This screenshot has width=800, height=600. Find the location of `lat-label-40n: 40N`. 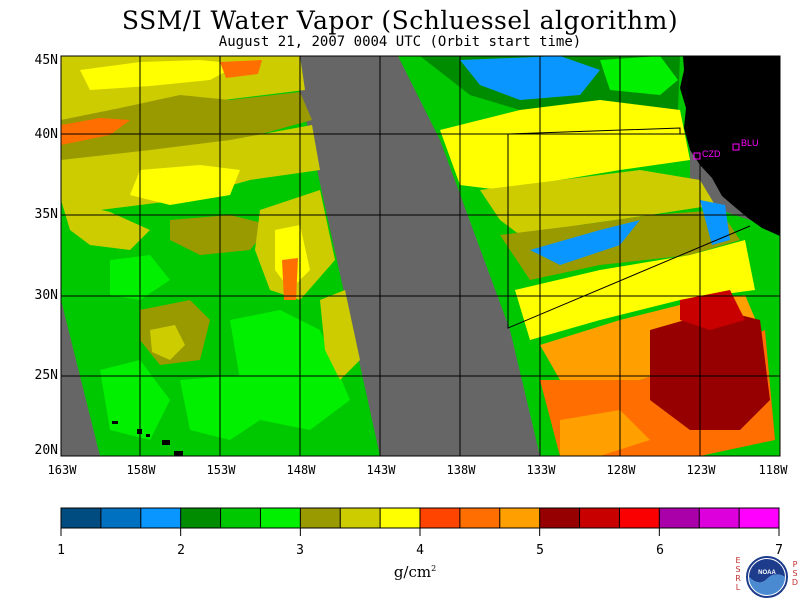

lat-label-40n: 40N is located at coordinates (46, 134).